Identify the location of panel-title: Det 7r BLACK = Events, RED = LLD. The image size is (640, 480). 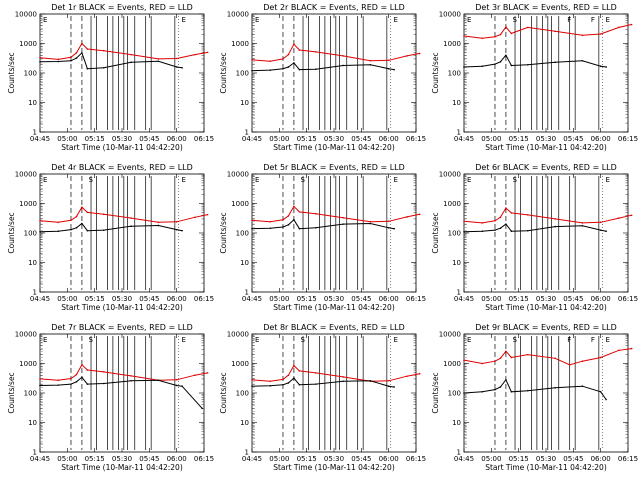
(122, 327).